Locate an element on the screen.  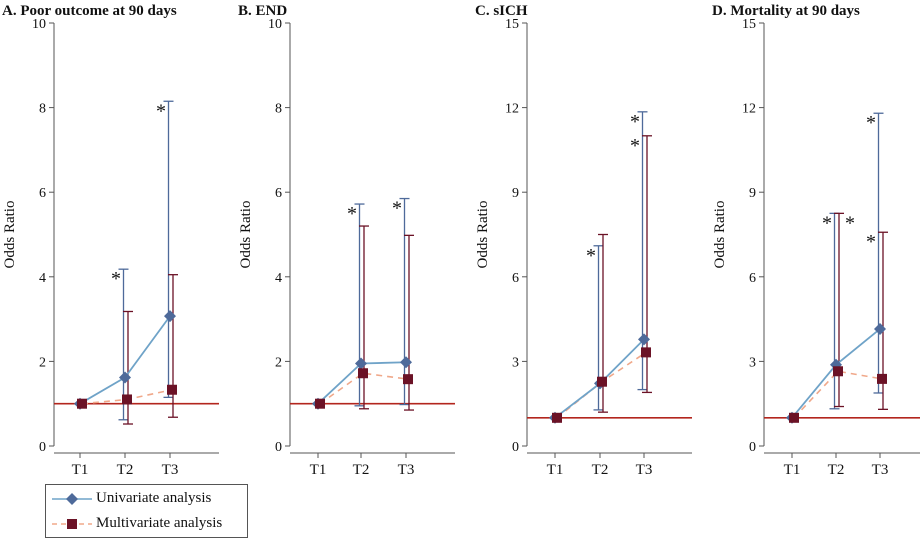
panel-title: D. Mortality at 90 days is located at coordinates (786, 11).